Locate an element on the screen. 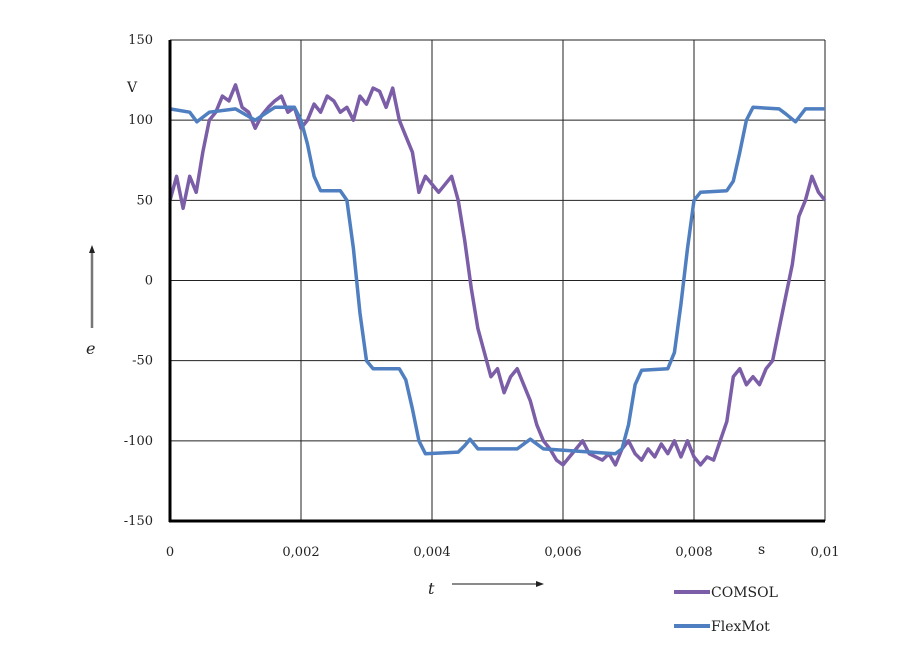 This screenshot has width=924, height=663. x-tick-label: 0 is located at coordinates (170, 552).